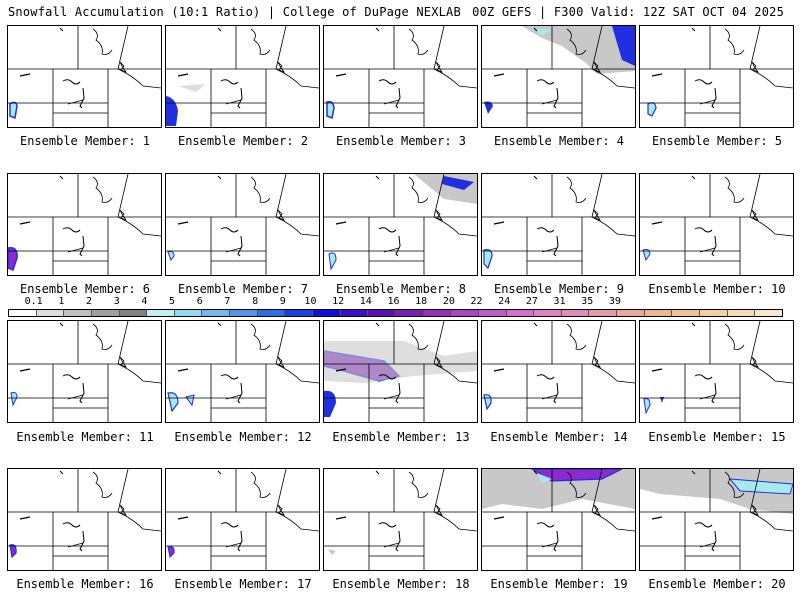 The image size is (800, 600). I want to click on scale-tick-label: 1, so click(61, 301).